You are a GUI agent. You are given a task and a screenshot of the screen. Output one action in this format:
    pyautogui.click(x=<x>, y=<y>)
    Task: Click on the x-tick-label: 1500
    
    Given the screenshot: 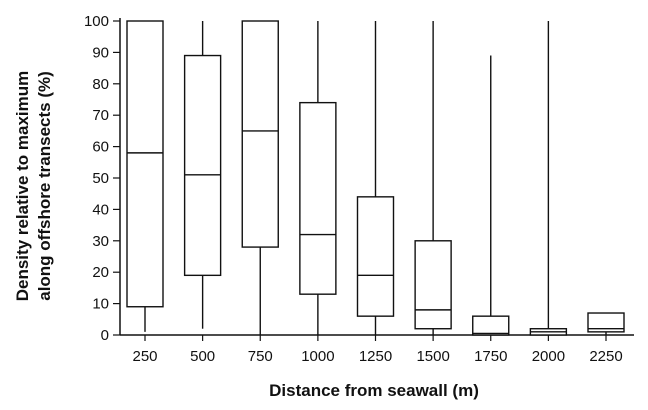 What is the action you would take?
    pyautogui.click(x=432, y=356)
    